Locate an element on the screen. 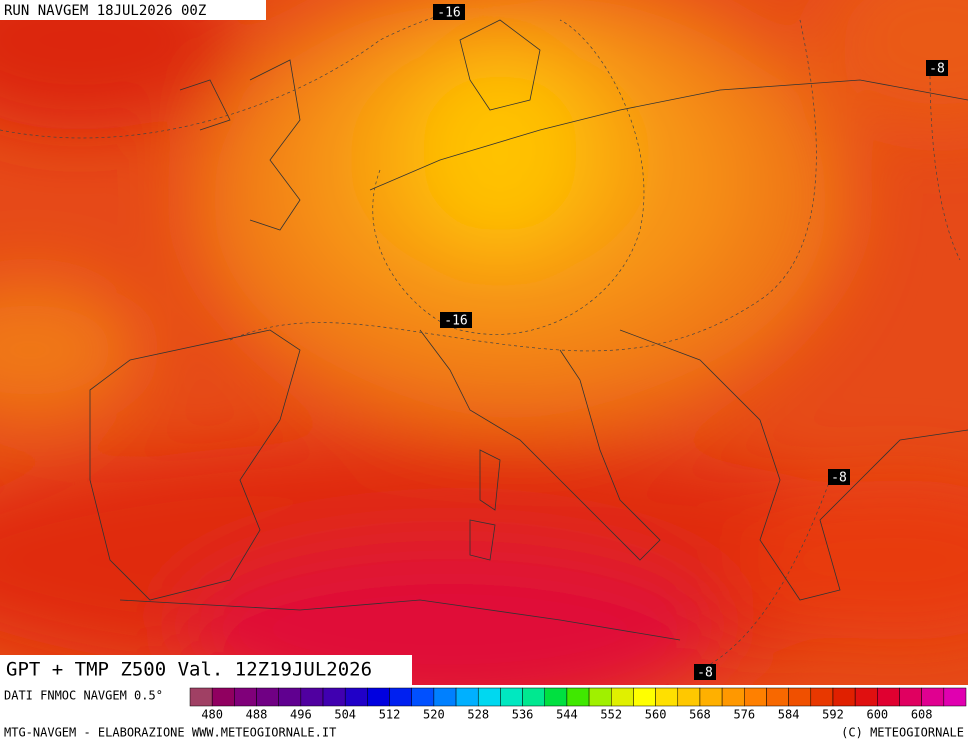 The width and height of the screenshot is (968, 749). scale-tick-label: 592 is located at coordinates (833, 715).